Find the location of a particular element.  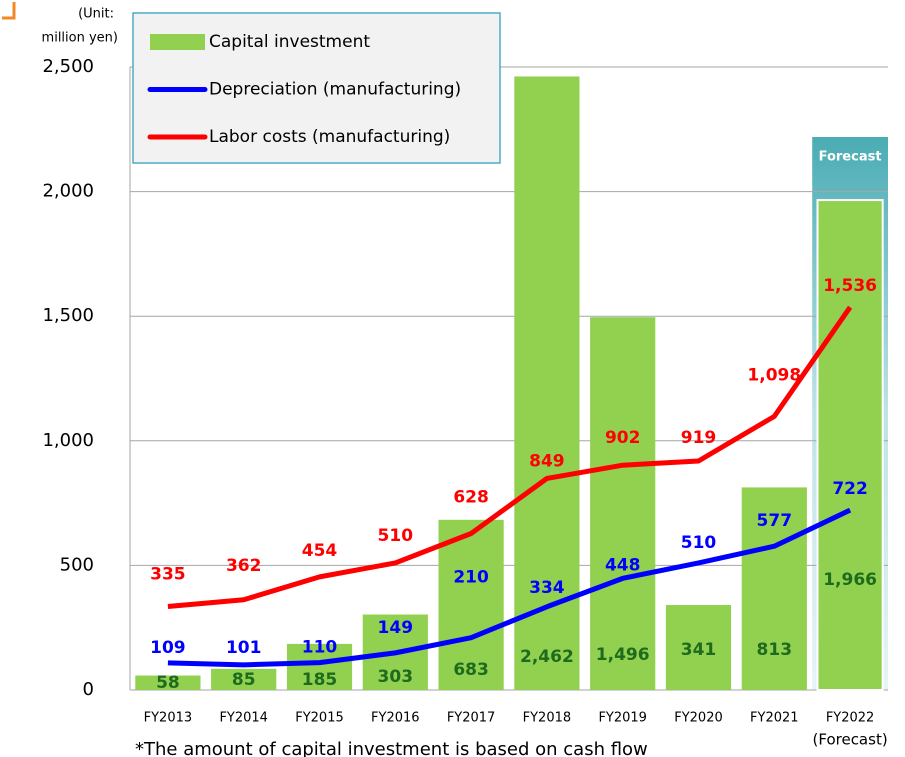

y-tick-label: 500 is located at coordinates (77, 564).